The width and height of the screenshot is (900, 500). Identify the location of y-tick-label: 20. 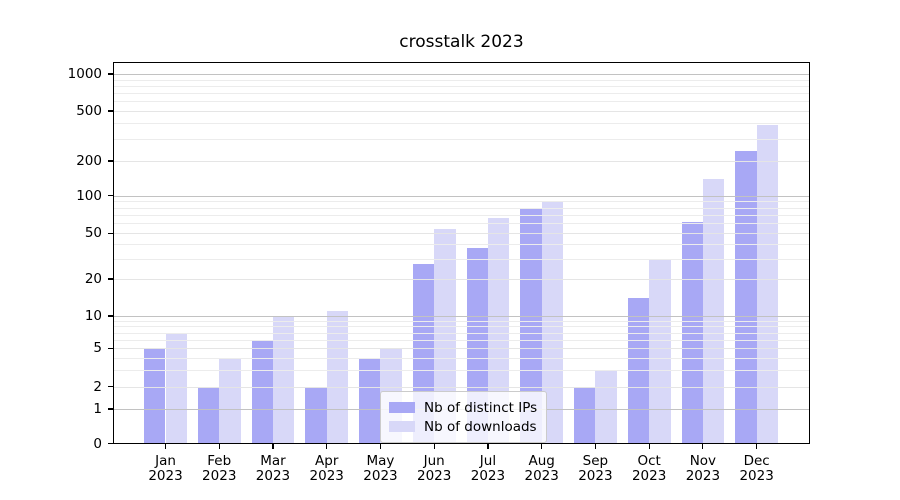
(93, 279).